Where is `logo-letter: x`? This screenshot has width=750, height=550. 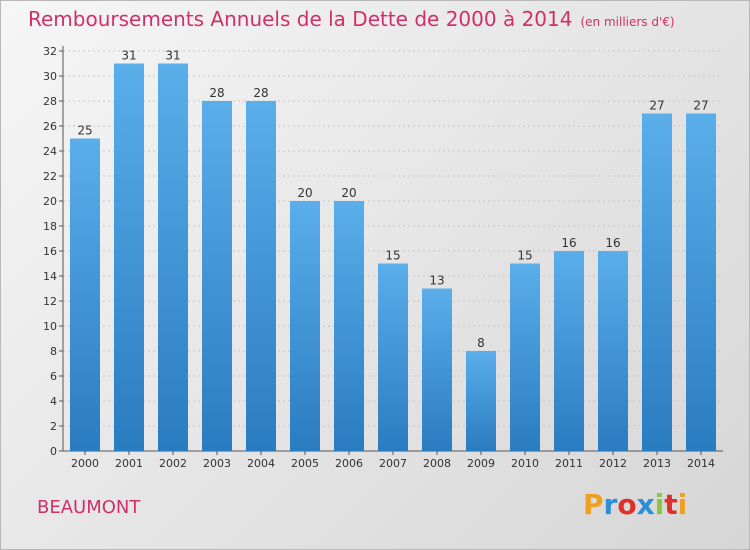 logo-letter: x is located at coordinates (645, 504).